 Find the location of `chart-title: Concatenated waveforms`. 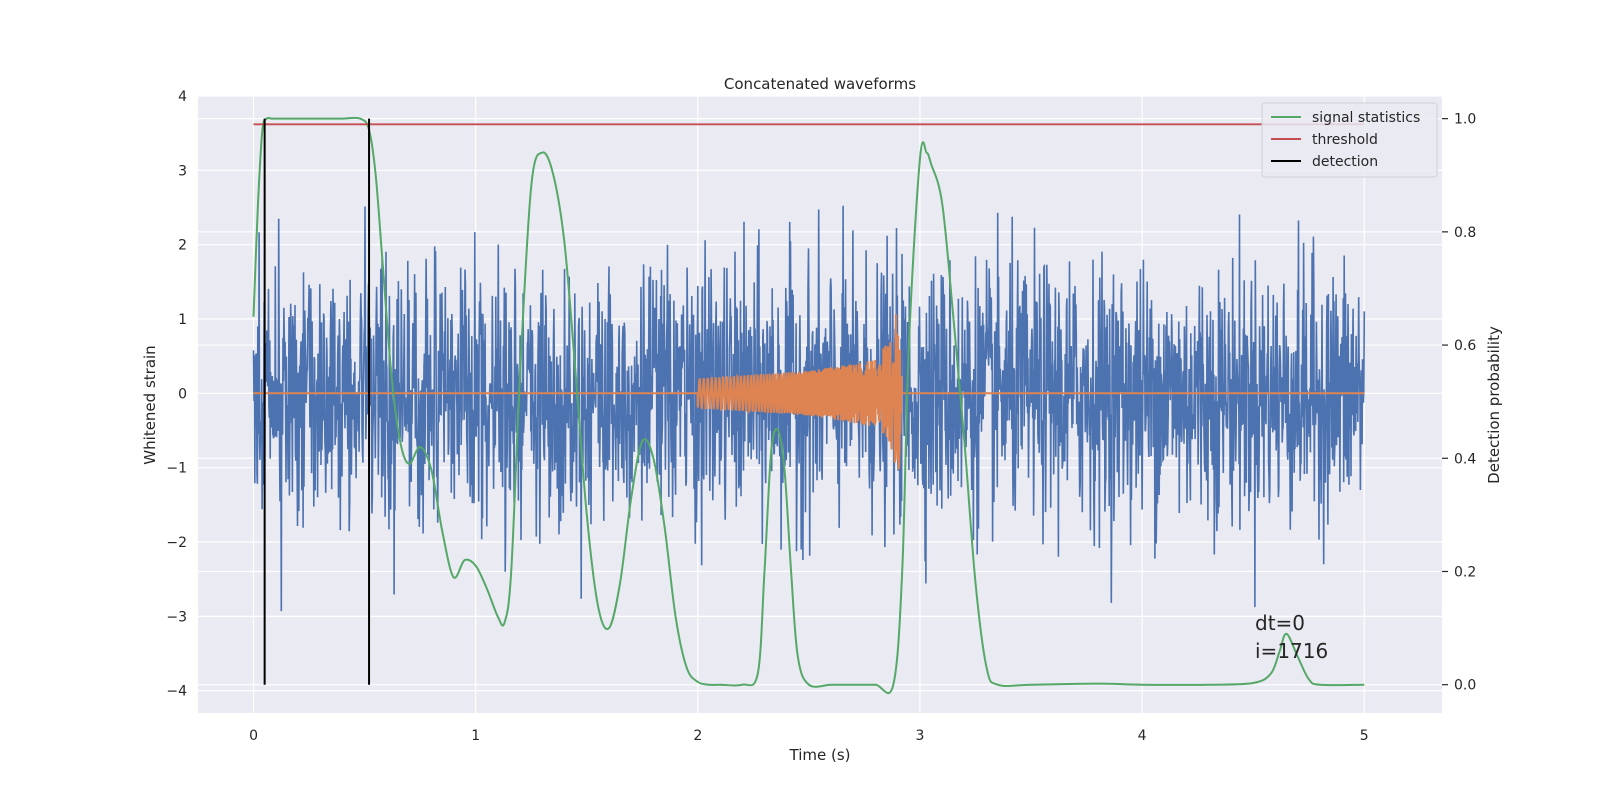

chart-title: Concatenated waveforms is located at coordinates (820, 84).